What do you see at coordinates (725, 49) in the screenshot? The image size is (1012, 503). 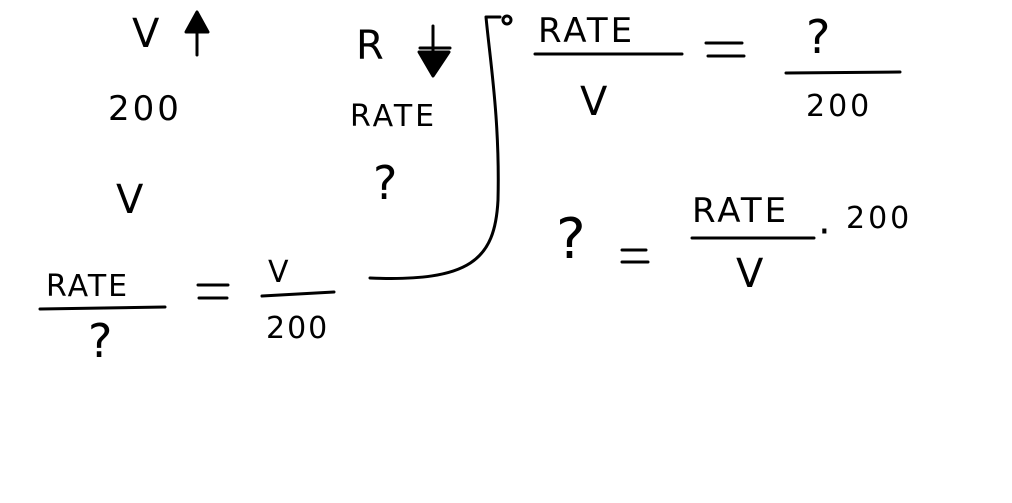 I see `equals-sign-eq2` at bounding box center [725, 49].